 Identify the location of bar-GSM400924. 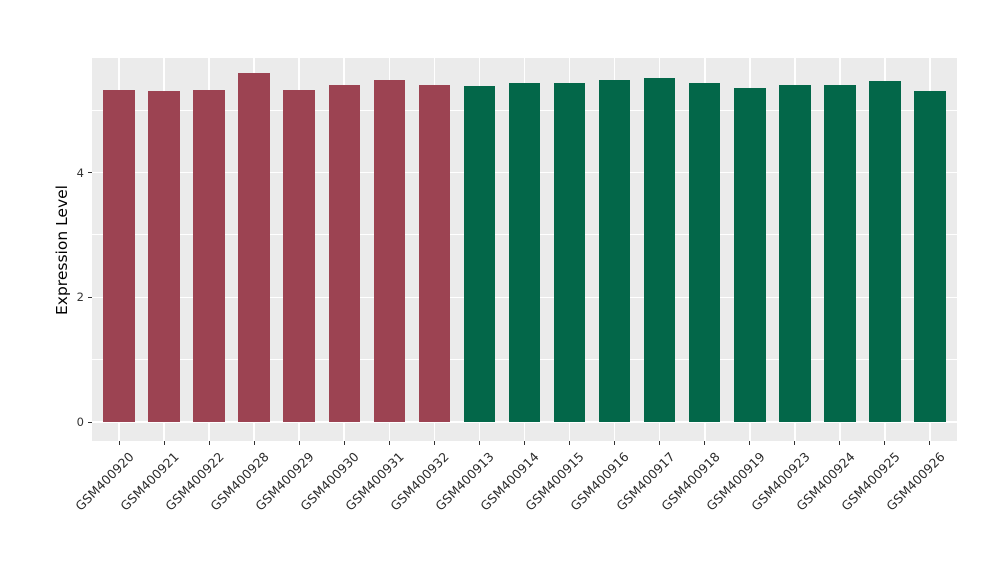
(840, 253).